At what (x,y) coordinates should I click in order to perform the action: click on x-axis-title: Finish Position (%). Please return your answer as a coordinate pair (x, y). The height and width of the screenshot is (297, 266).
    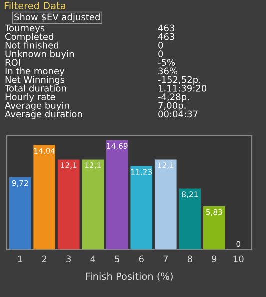
    Looking at the image, I should click on (129, 277).